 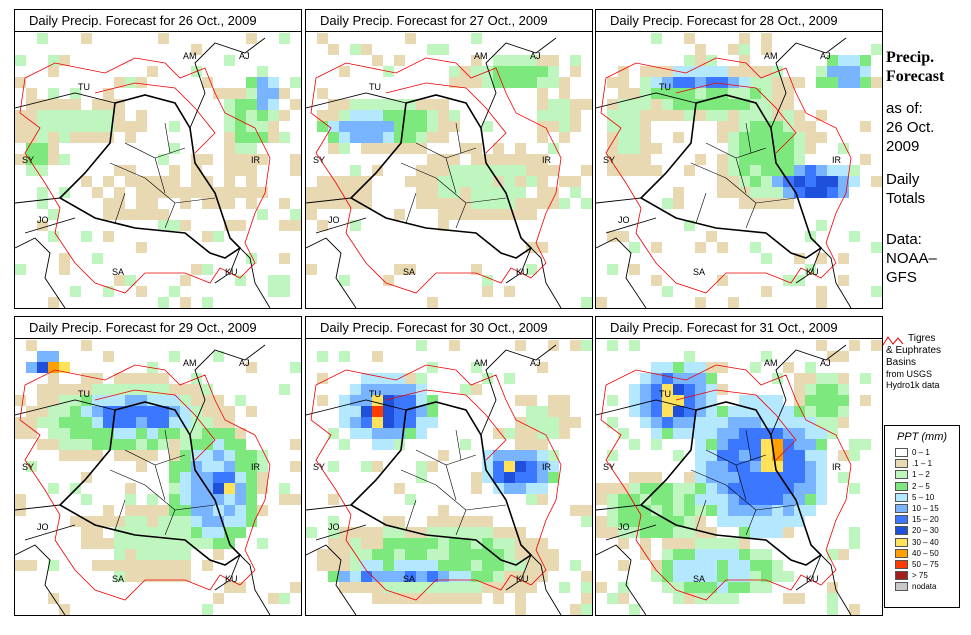 I want to click on country-label: TU, so click(x=375, y=394).